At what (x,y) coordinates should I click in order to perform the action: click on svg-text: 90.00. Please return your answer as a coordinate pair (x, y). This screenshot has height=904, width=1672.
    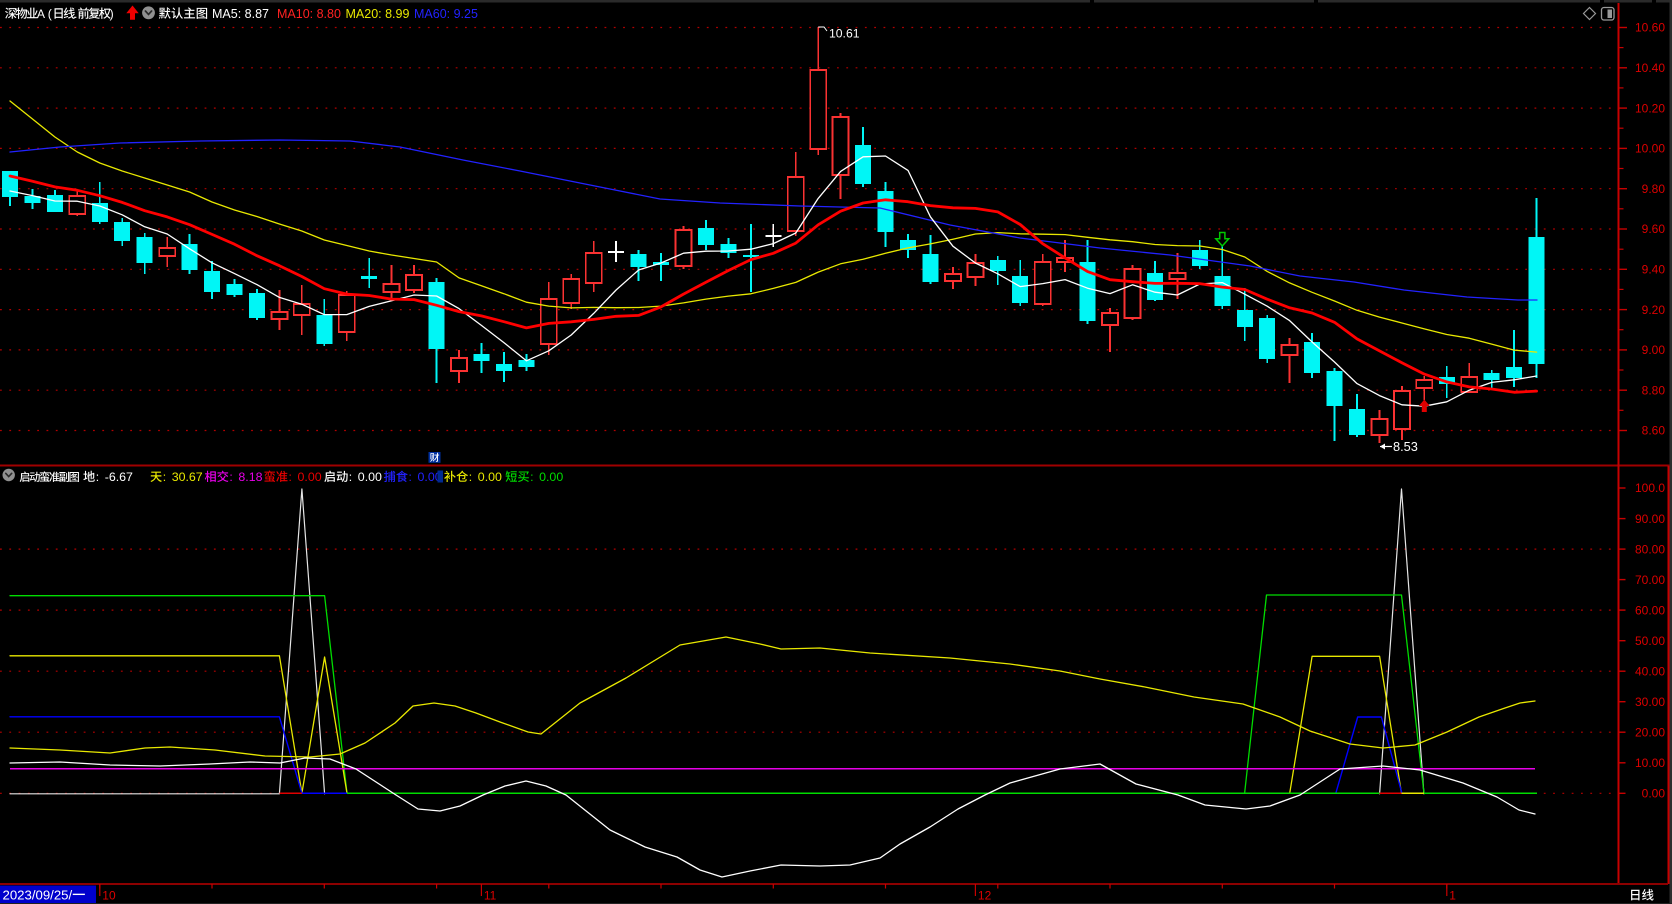
    Looking at the image, I should click on (1650, 519).